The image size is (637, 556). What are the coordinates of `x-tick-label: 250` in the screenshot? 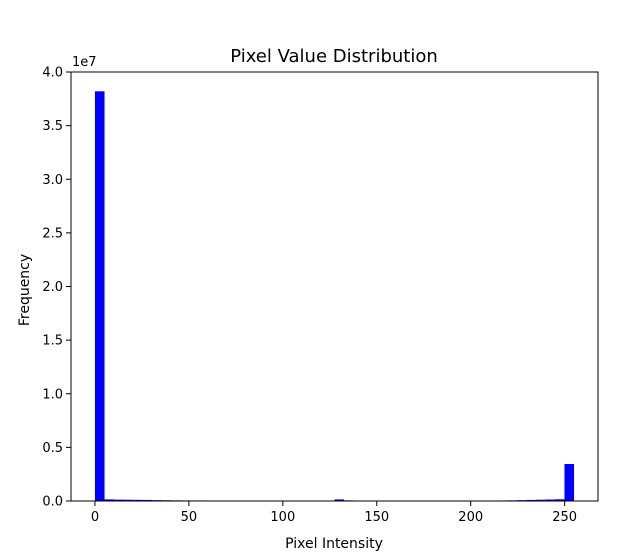 It's located at (564, 517).